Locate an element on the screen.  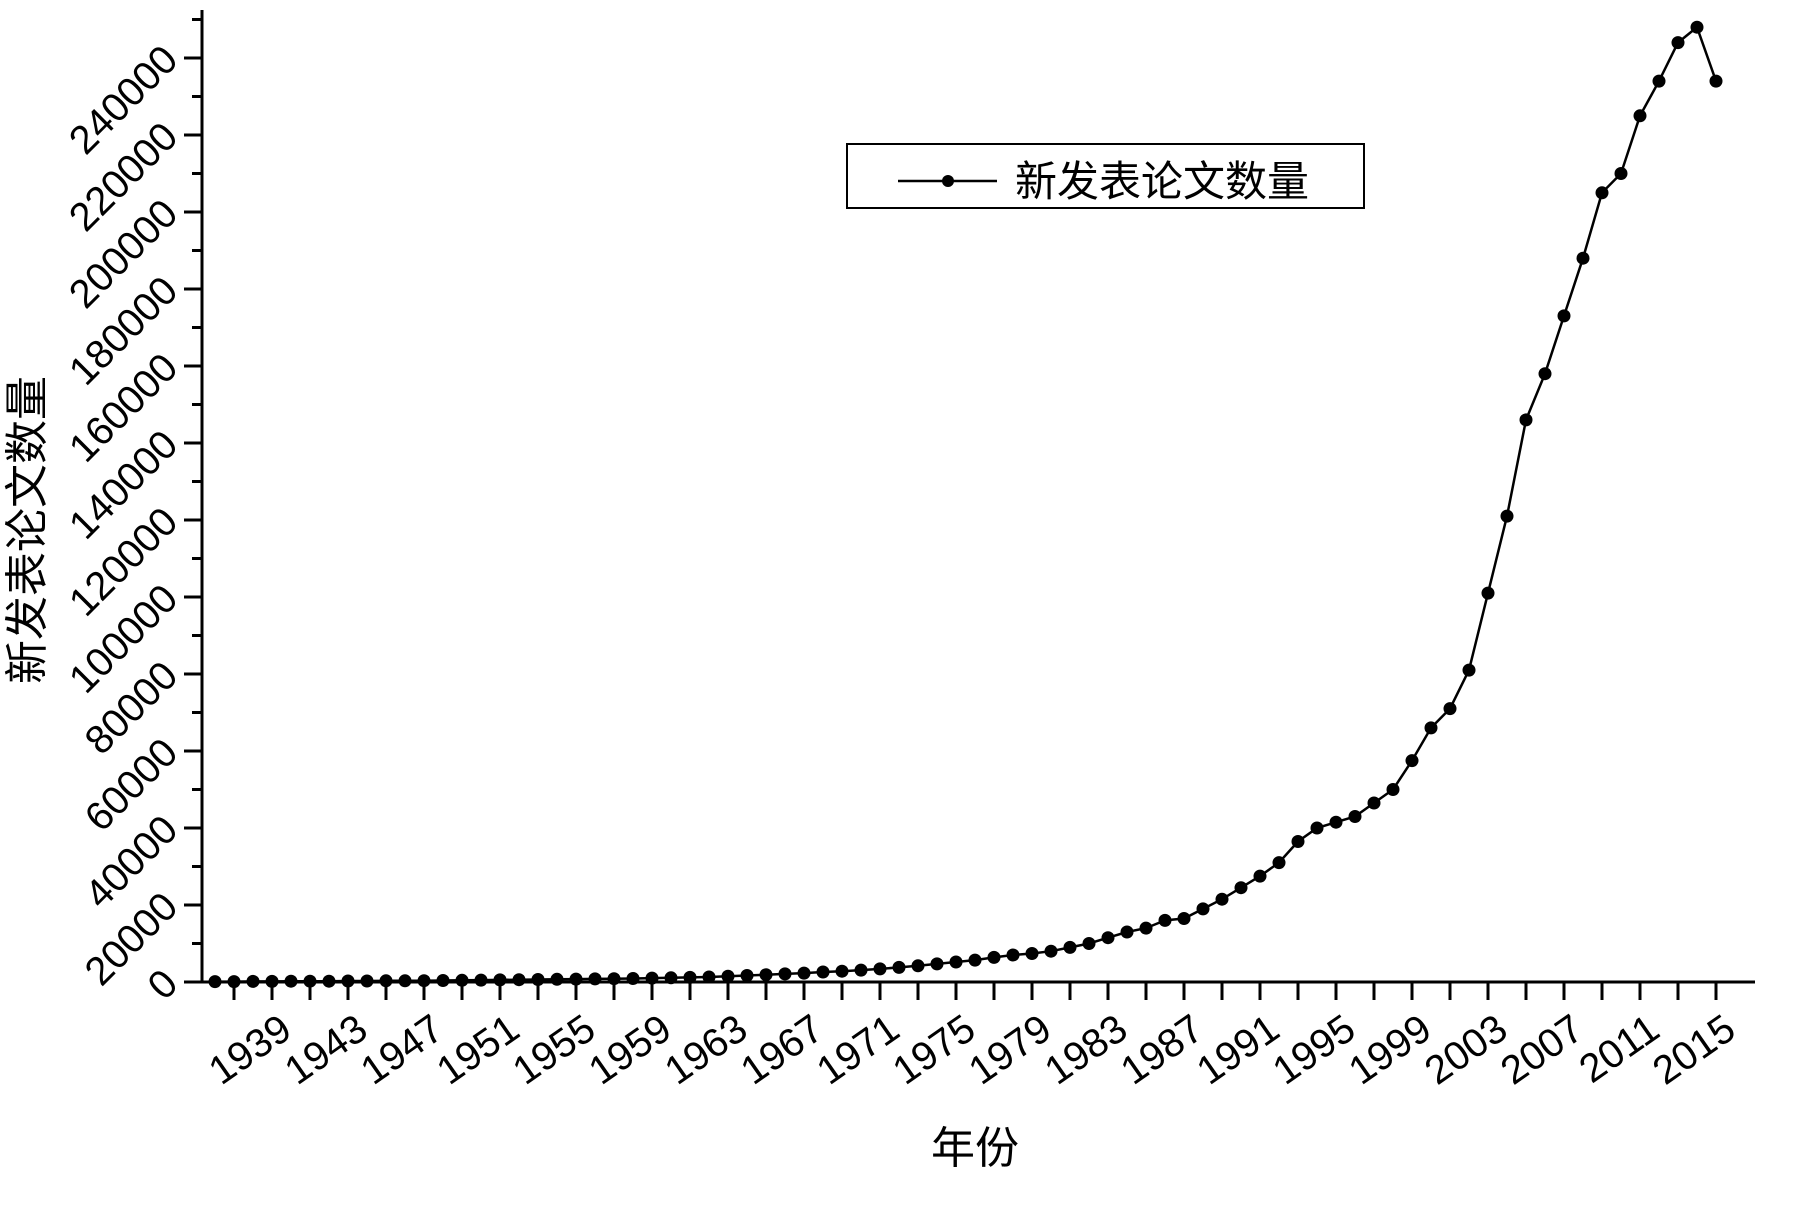
x-tick-label: 1979 is located at coordinates (1010, 1049).